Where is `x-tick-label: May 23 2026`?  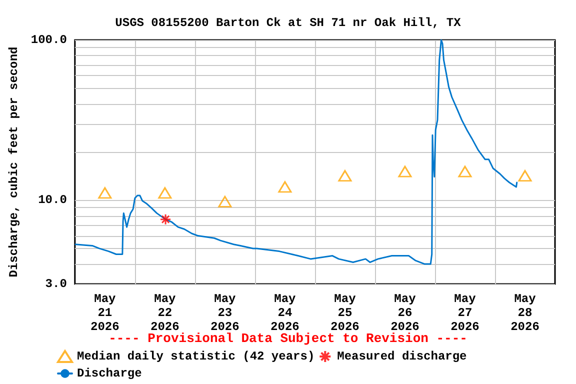
x-tick-label: May 23 2026 is located at coordinates (225, 313).